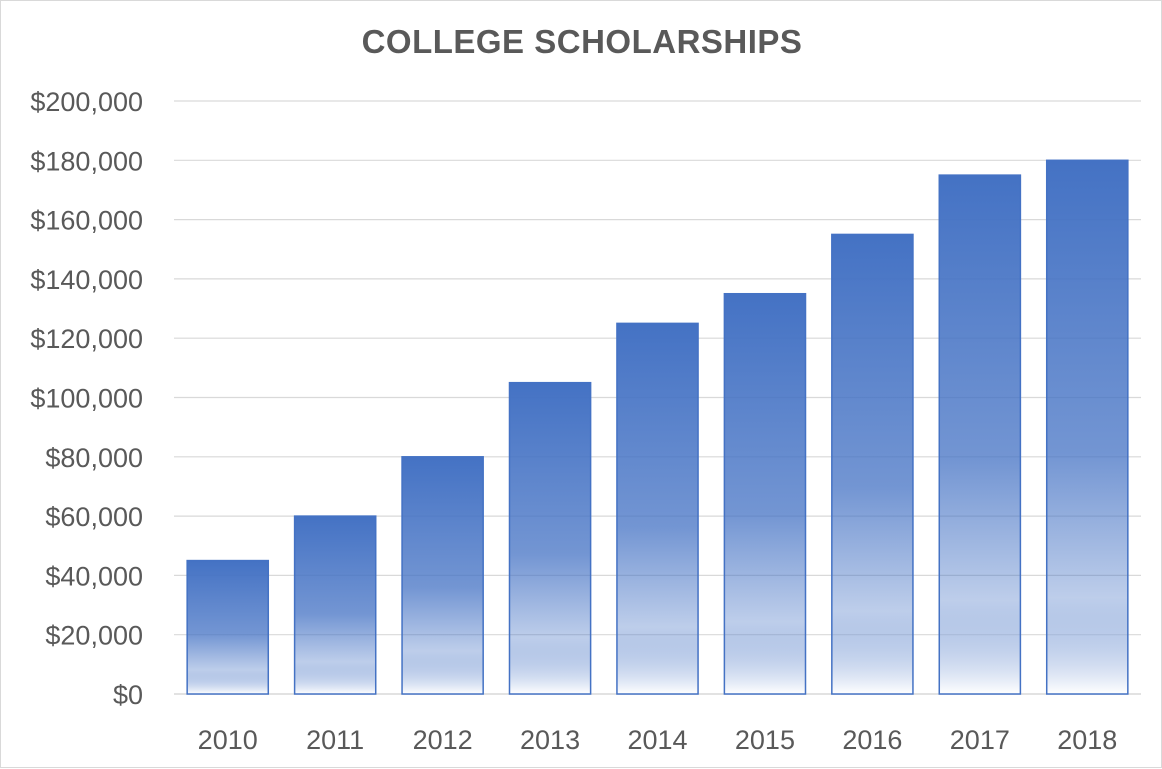  I want to click on bar-2016, so click(872, 464).